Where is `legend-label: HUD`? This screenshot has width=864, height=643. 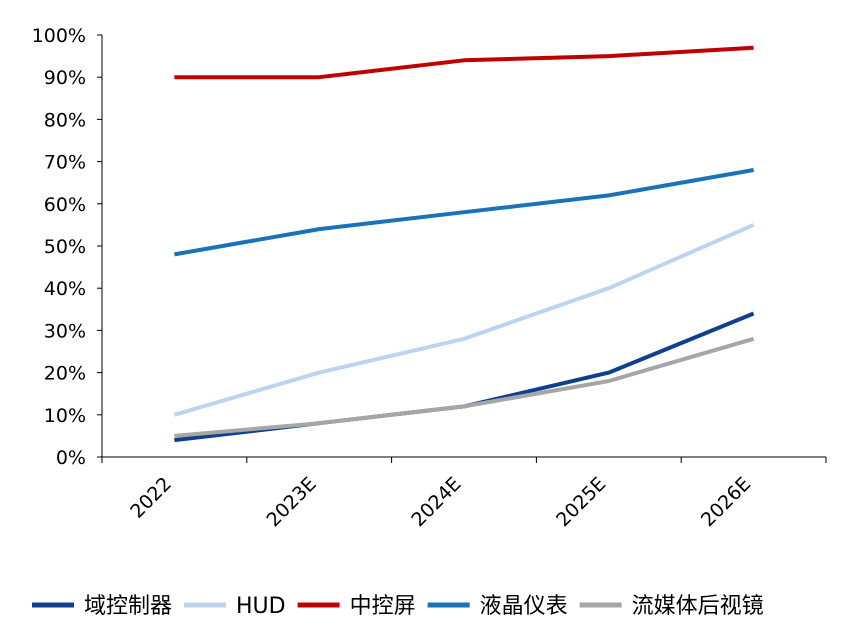 legend-label: HUD is located at coordinates (261, 606).